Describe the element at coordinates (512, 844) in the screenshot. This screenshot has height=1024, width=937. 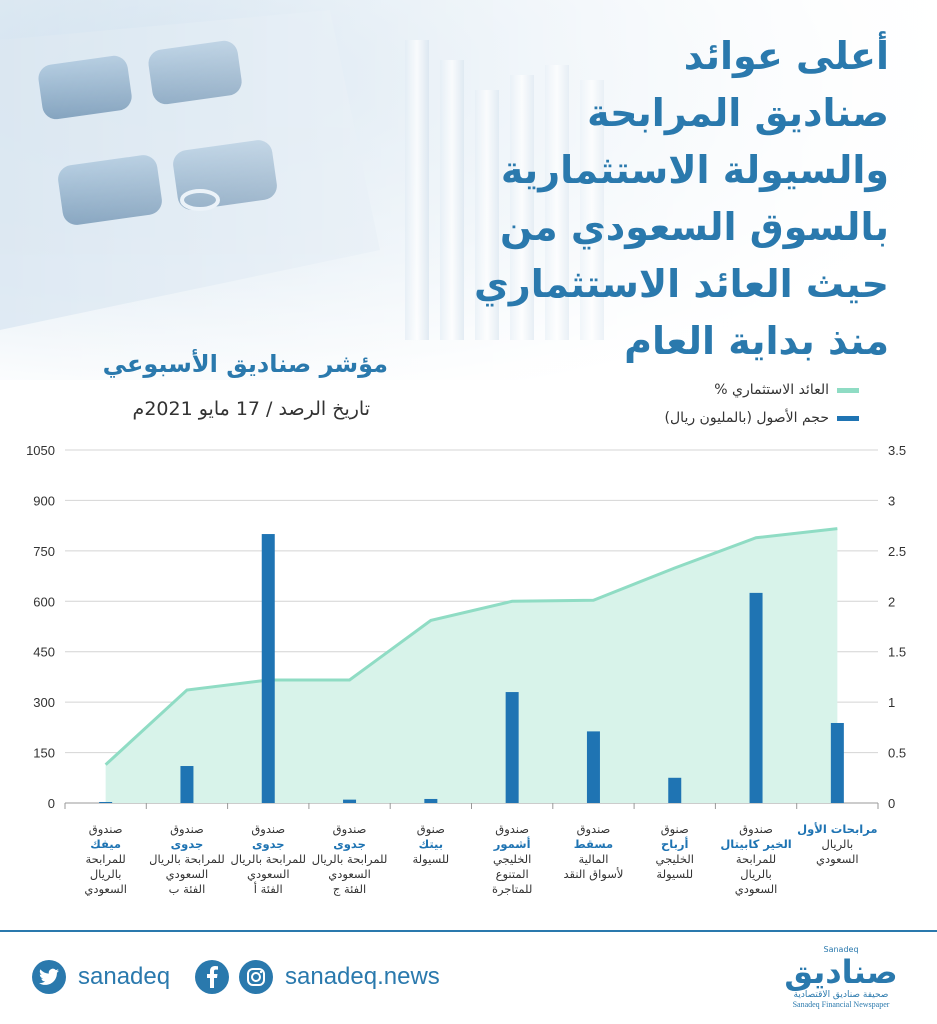
I see `x-category-label: أشمور` at that location.